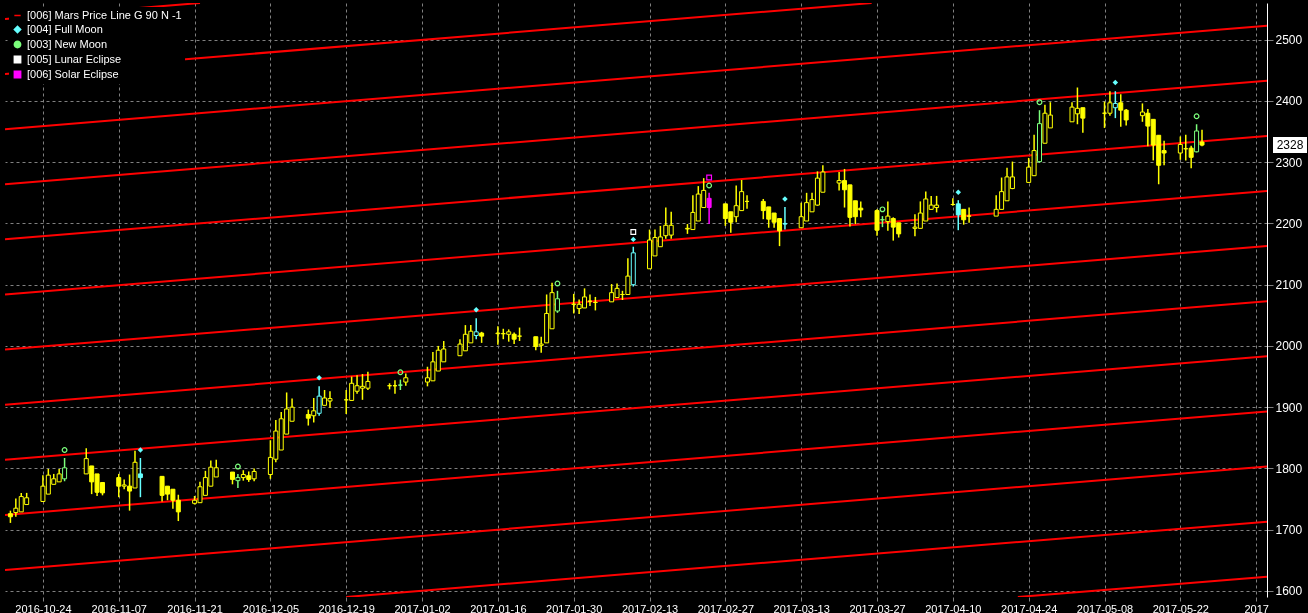 Image resolution: width=1308 pixels, height=613 pixels. Describe the element at coordinates (65, 28) in the screenshot. I see `legend-label: [004] Full Moon` at that location.